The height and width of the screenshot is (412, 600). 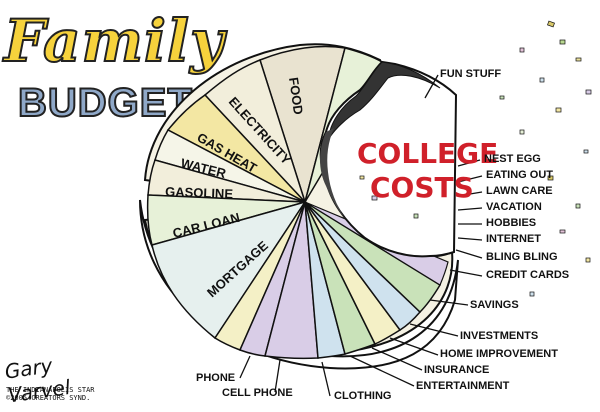 I want to click on callout-clothing: CLOTHING, so click(x=362, y=396).